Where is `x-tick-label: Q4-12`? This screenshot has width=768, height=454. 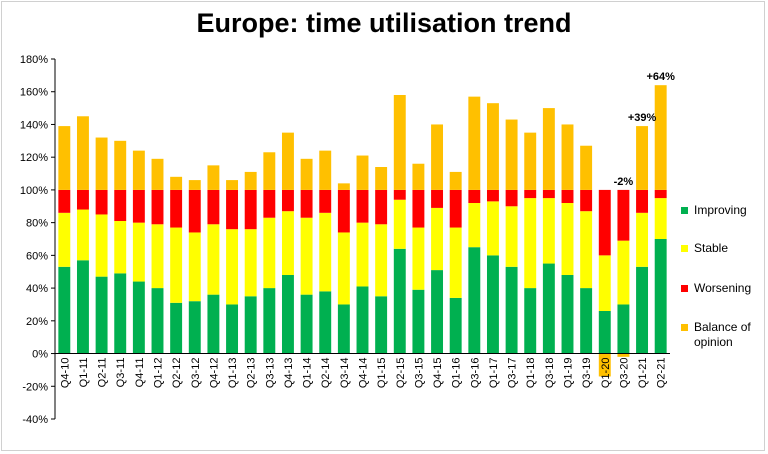 x-tick-label: Q4-12 is located at coordinates (214, 373).